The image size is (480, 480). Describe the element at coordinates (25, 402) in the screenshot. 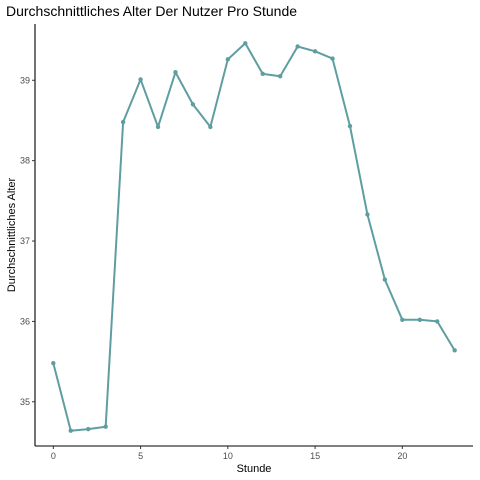

I see `y-tick-label: 35` at that location.